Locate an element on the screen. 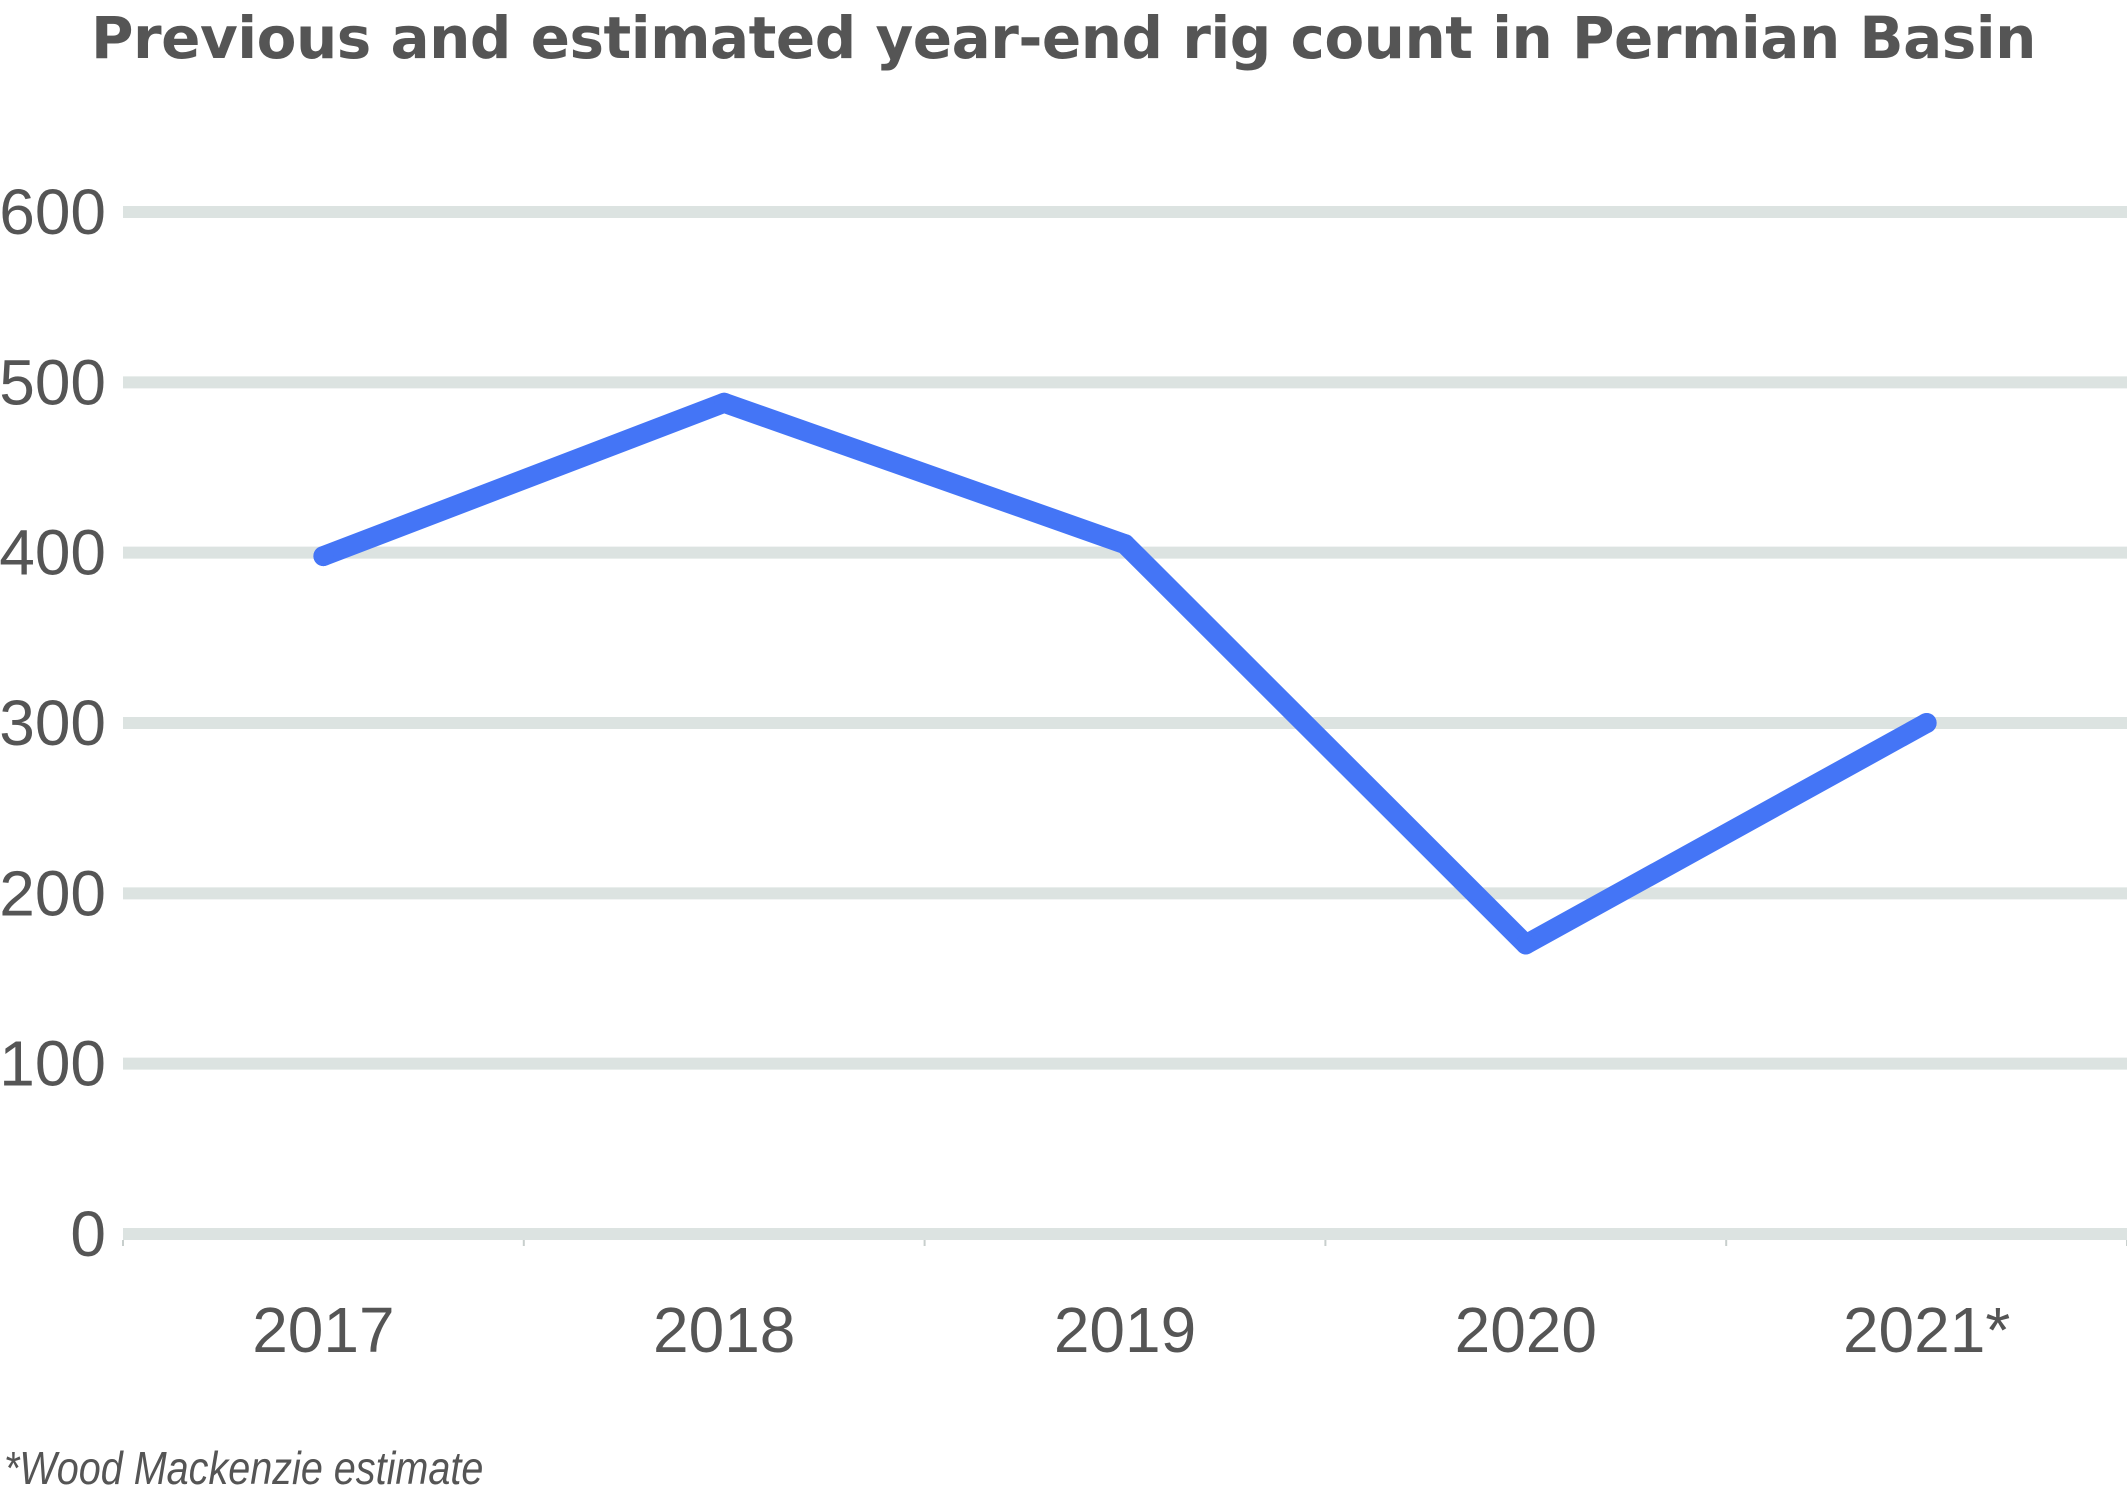 The width and height of the screenshot is (2127, 1504). y-tick-label: 0 is located at coordinates (88, 1234).